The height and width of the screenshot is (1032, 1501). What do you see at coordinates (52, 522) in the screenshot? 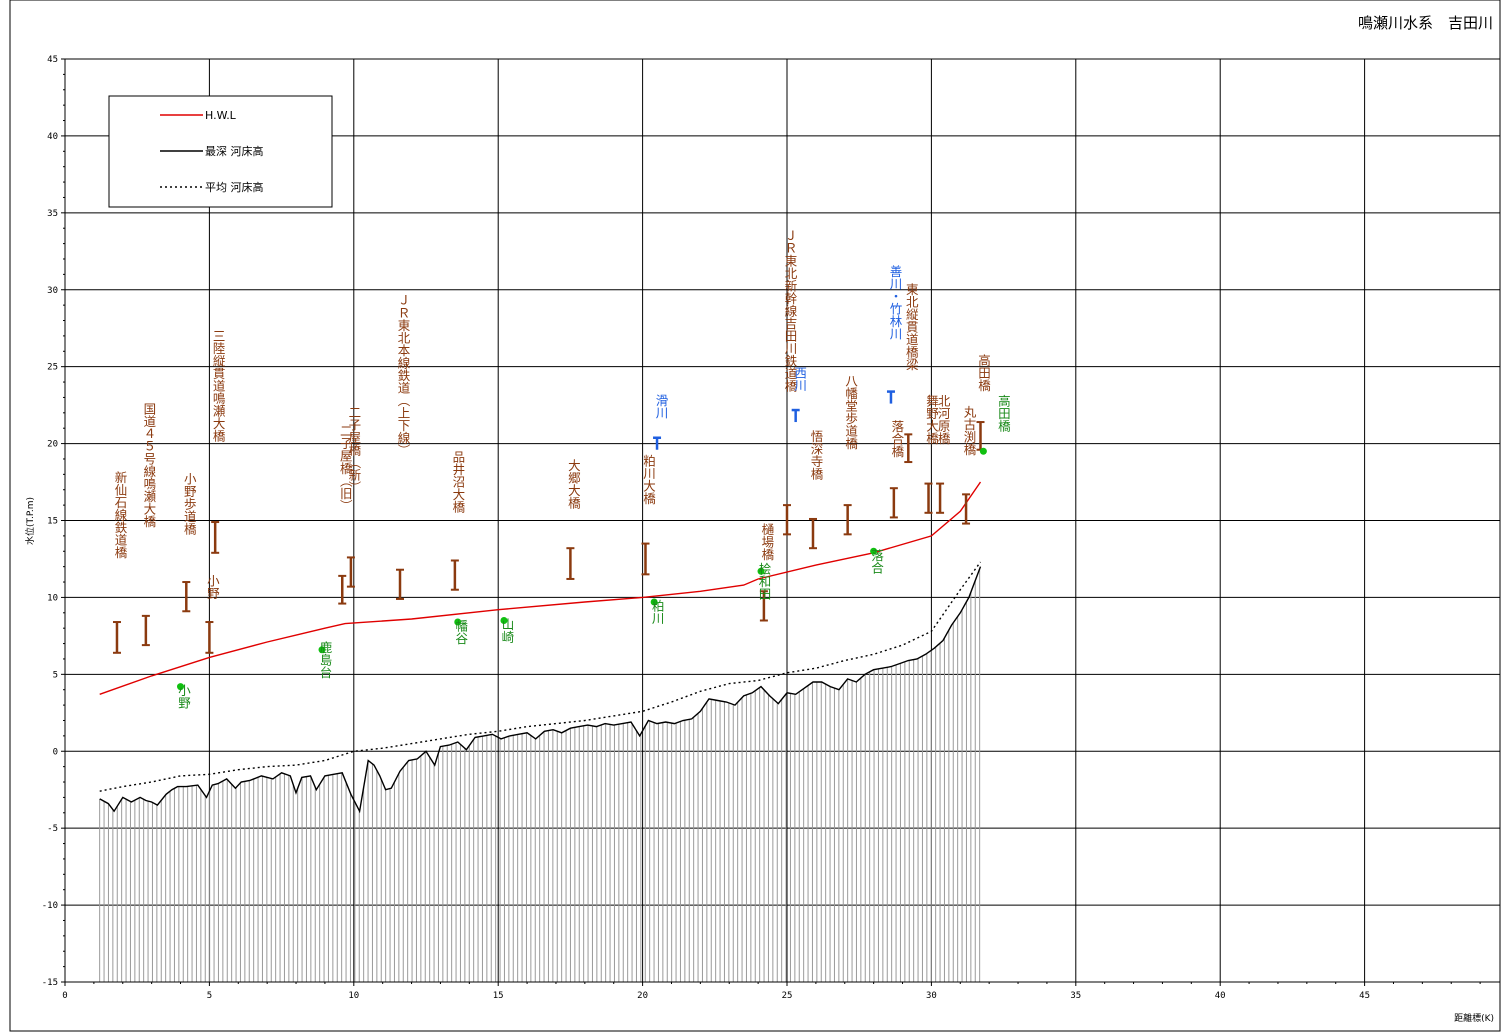
I see `y-tick-label: 15` at bounding box center [52, 522].